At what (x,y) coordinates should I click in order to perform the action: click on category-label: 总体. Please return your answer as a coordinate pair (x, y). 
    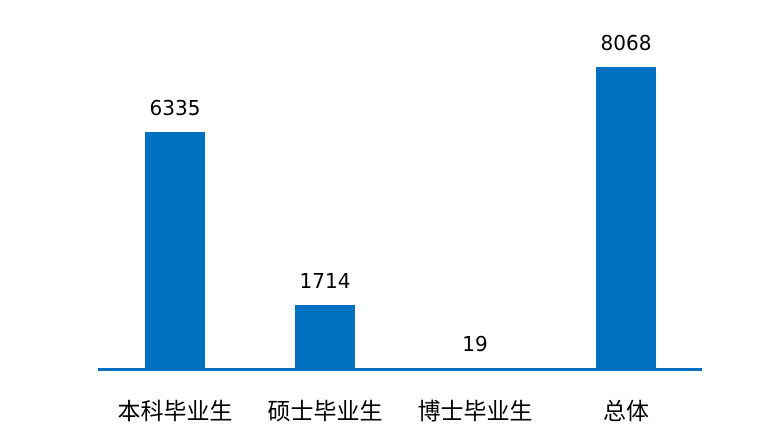
    Looking at the image, I should click on (626, 412).